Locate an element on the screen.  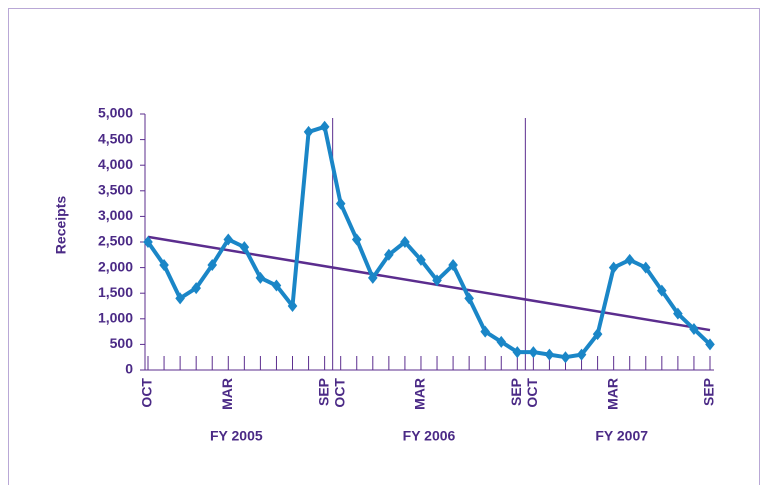
y-tick-label: 2,000 is located at coordinates (115, 266).